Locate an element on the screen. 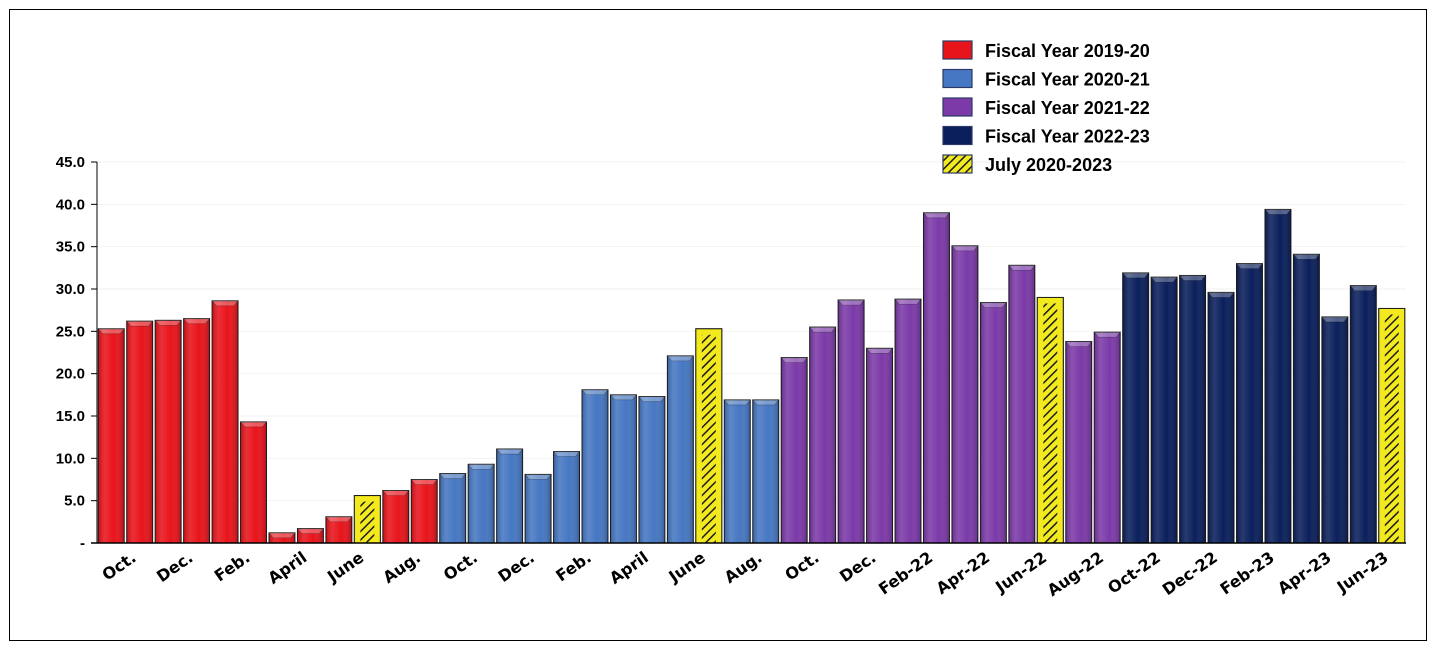 This screenshot has height=650, width=1437. x-tick-label: Dec-22 is located at coordinates (1190, 573).